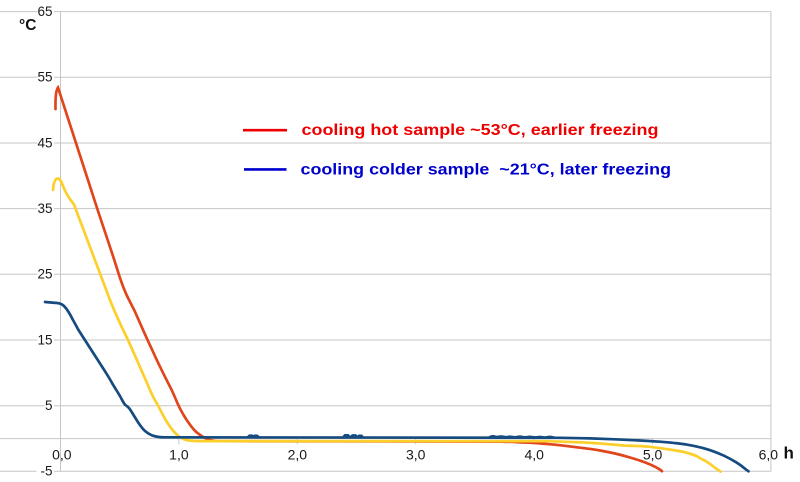 Image resolution: width=800 pixels, height=482 pixels. What do you see at coordinates (27, 25) in the screenshot?
I see `svg-text: °C` at bounding box center [27, 25].